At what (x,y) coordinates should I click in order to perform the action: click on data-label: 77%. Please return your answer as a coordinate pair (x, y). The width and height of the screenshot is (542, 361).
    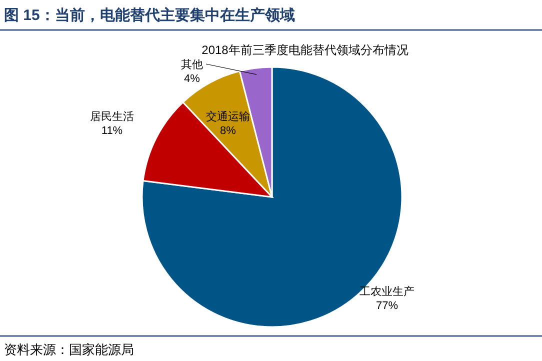
    Looking at the image, I should click on (387, 306).